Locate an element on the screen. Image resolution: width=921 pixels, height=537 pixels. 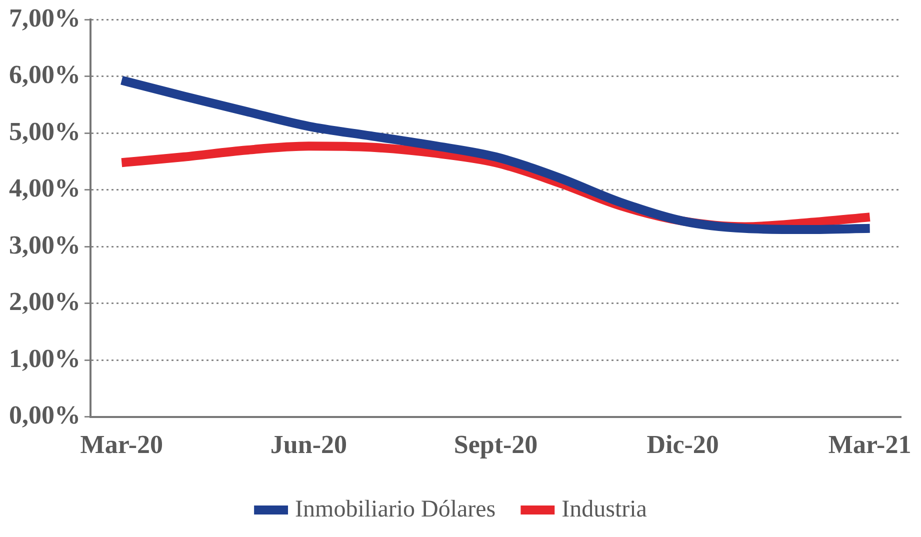
x-tick-label: Sept-20 is located at coordinates (496, 445).